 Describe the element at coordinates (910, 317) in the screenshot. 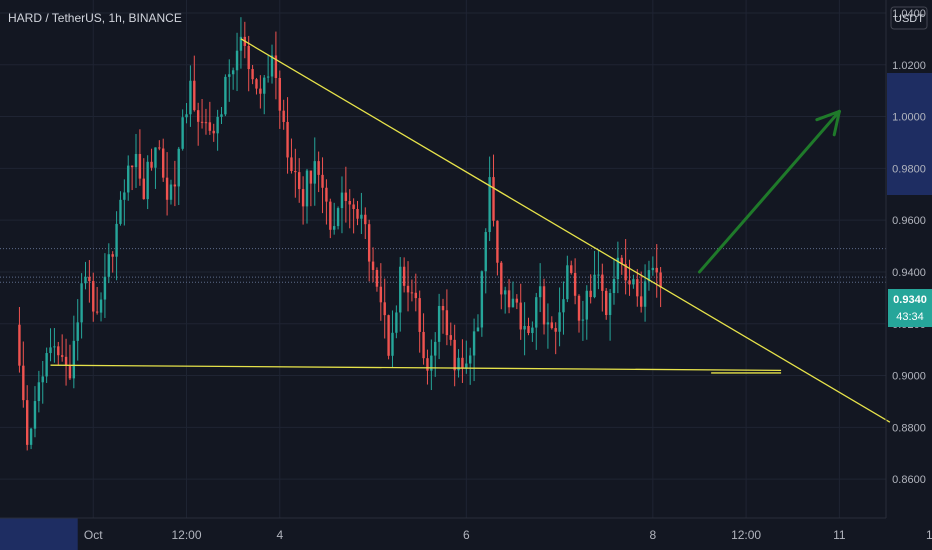

I see `candle-countdown: 43:34` at that location.